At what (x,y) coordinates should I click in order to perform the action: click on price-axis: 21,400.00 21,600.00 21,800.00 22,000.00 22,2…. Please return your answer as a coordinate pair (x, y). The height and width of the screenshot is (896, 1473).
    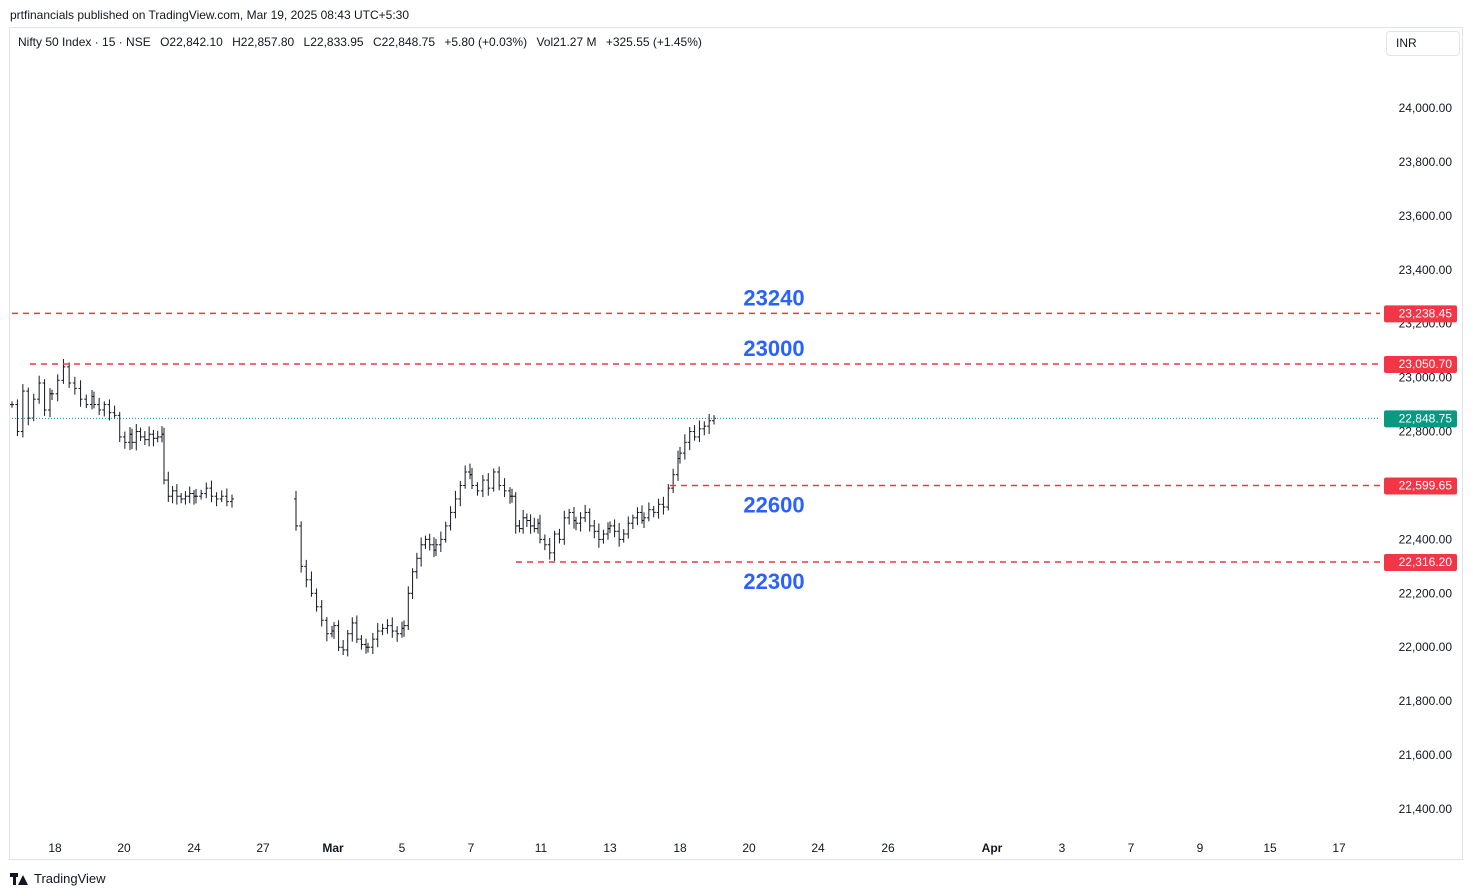
    Looking at the image, I should click on (1420, 458).